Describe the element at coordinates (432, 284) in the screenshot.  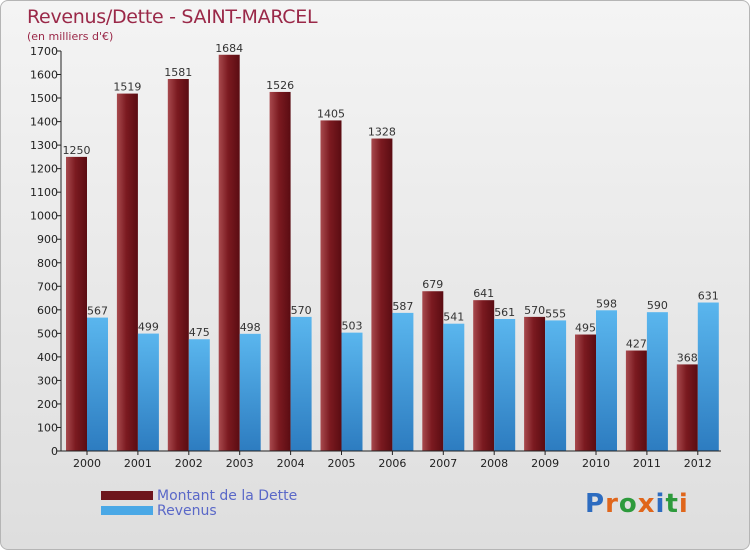
I see `value-label-dette: 679` at that location.